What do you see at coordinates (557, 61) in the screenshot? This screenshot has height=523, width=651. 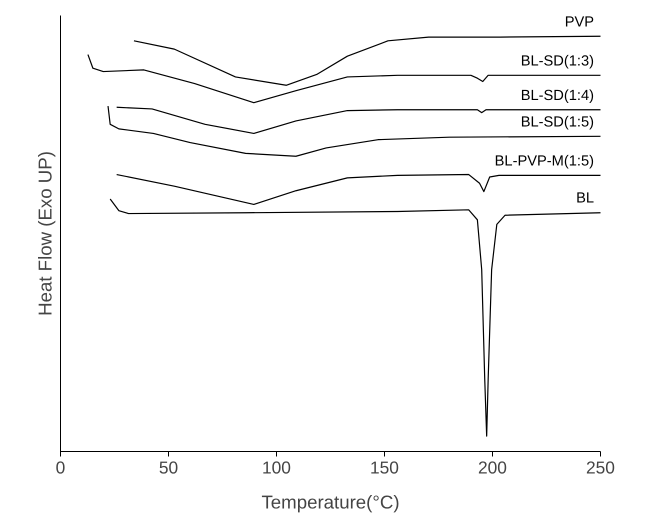 I see `series-label: BL-SD(1:3)` at bounding box center [557, 61].